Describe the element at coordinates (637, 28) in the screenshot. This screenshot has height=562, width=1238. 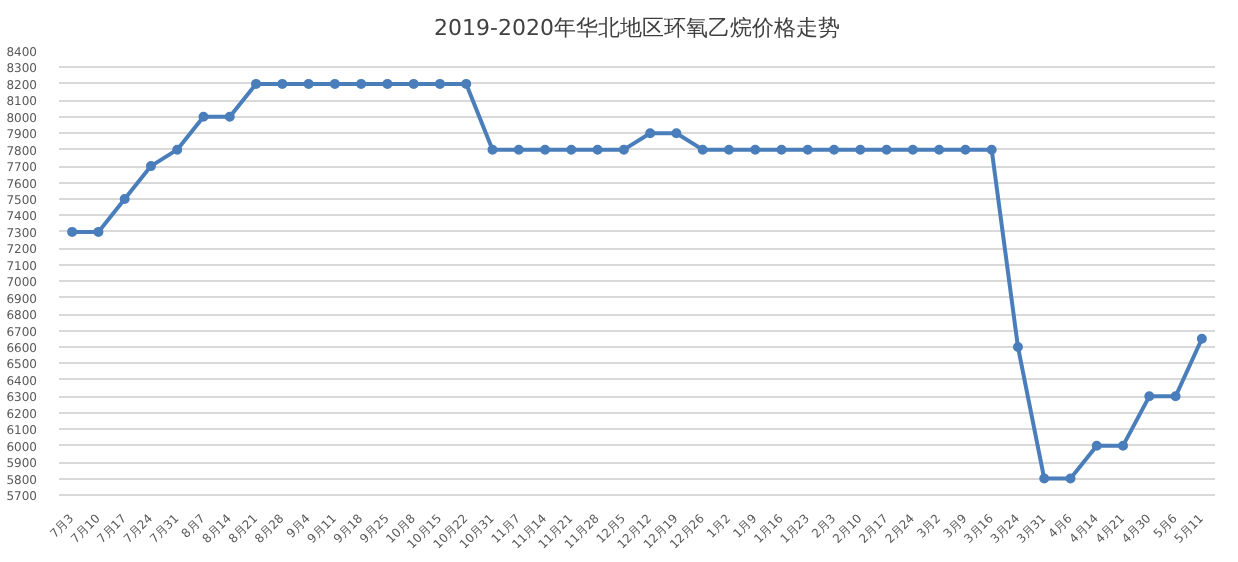
I see `chart-title: 2019-2020年华北地区环氧乙烷价格走势` at that location.